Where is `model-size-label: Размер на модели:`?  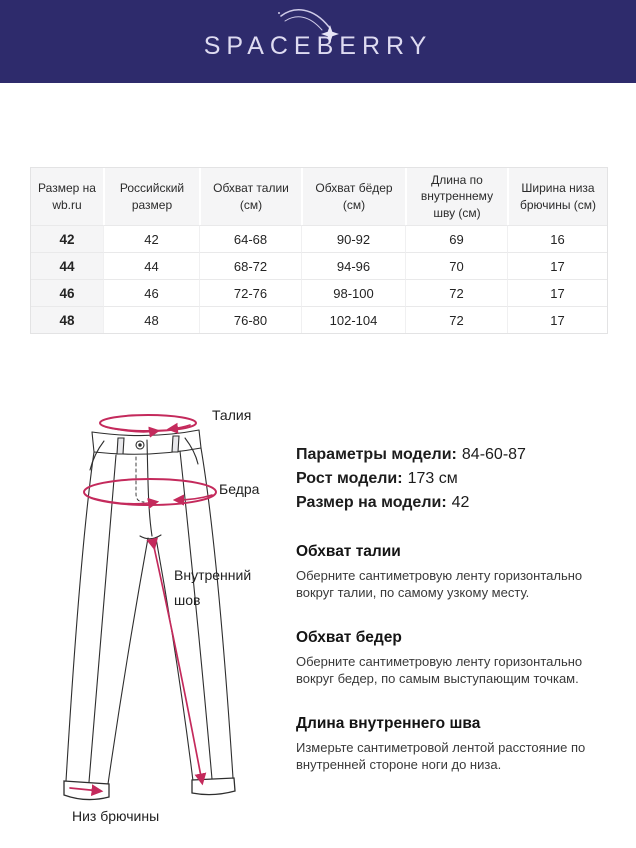 model-size-label: Размер на модели: is located at coordinates (371, 502).